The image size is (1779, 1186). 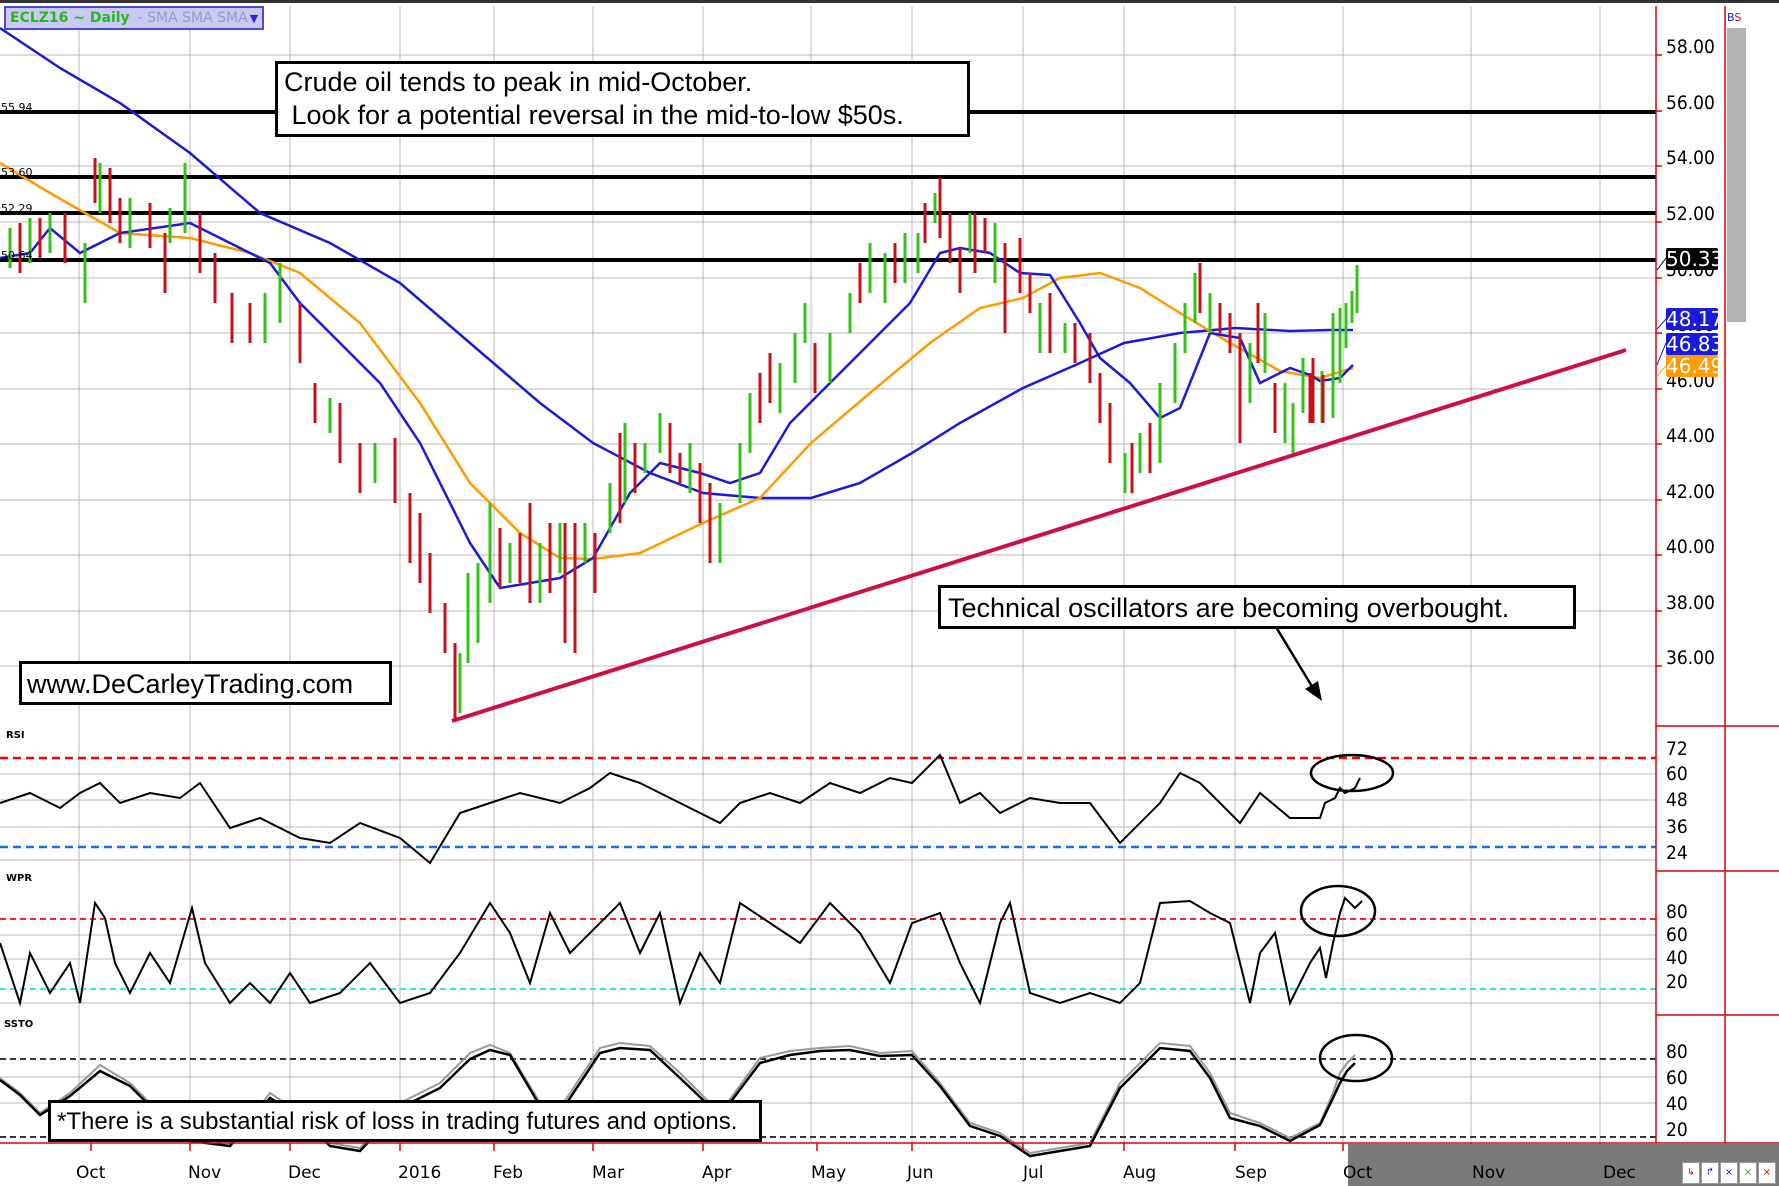 I want to click on jump-start-button: ↳, so click(x=1691, y=1173).